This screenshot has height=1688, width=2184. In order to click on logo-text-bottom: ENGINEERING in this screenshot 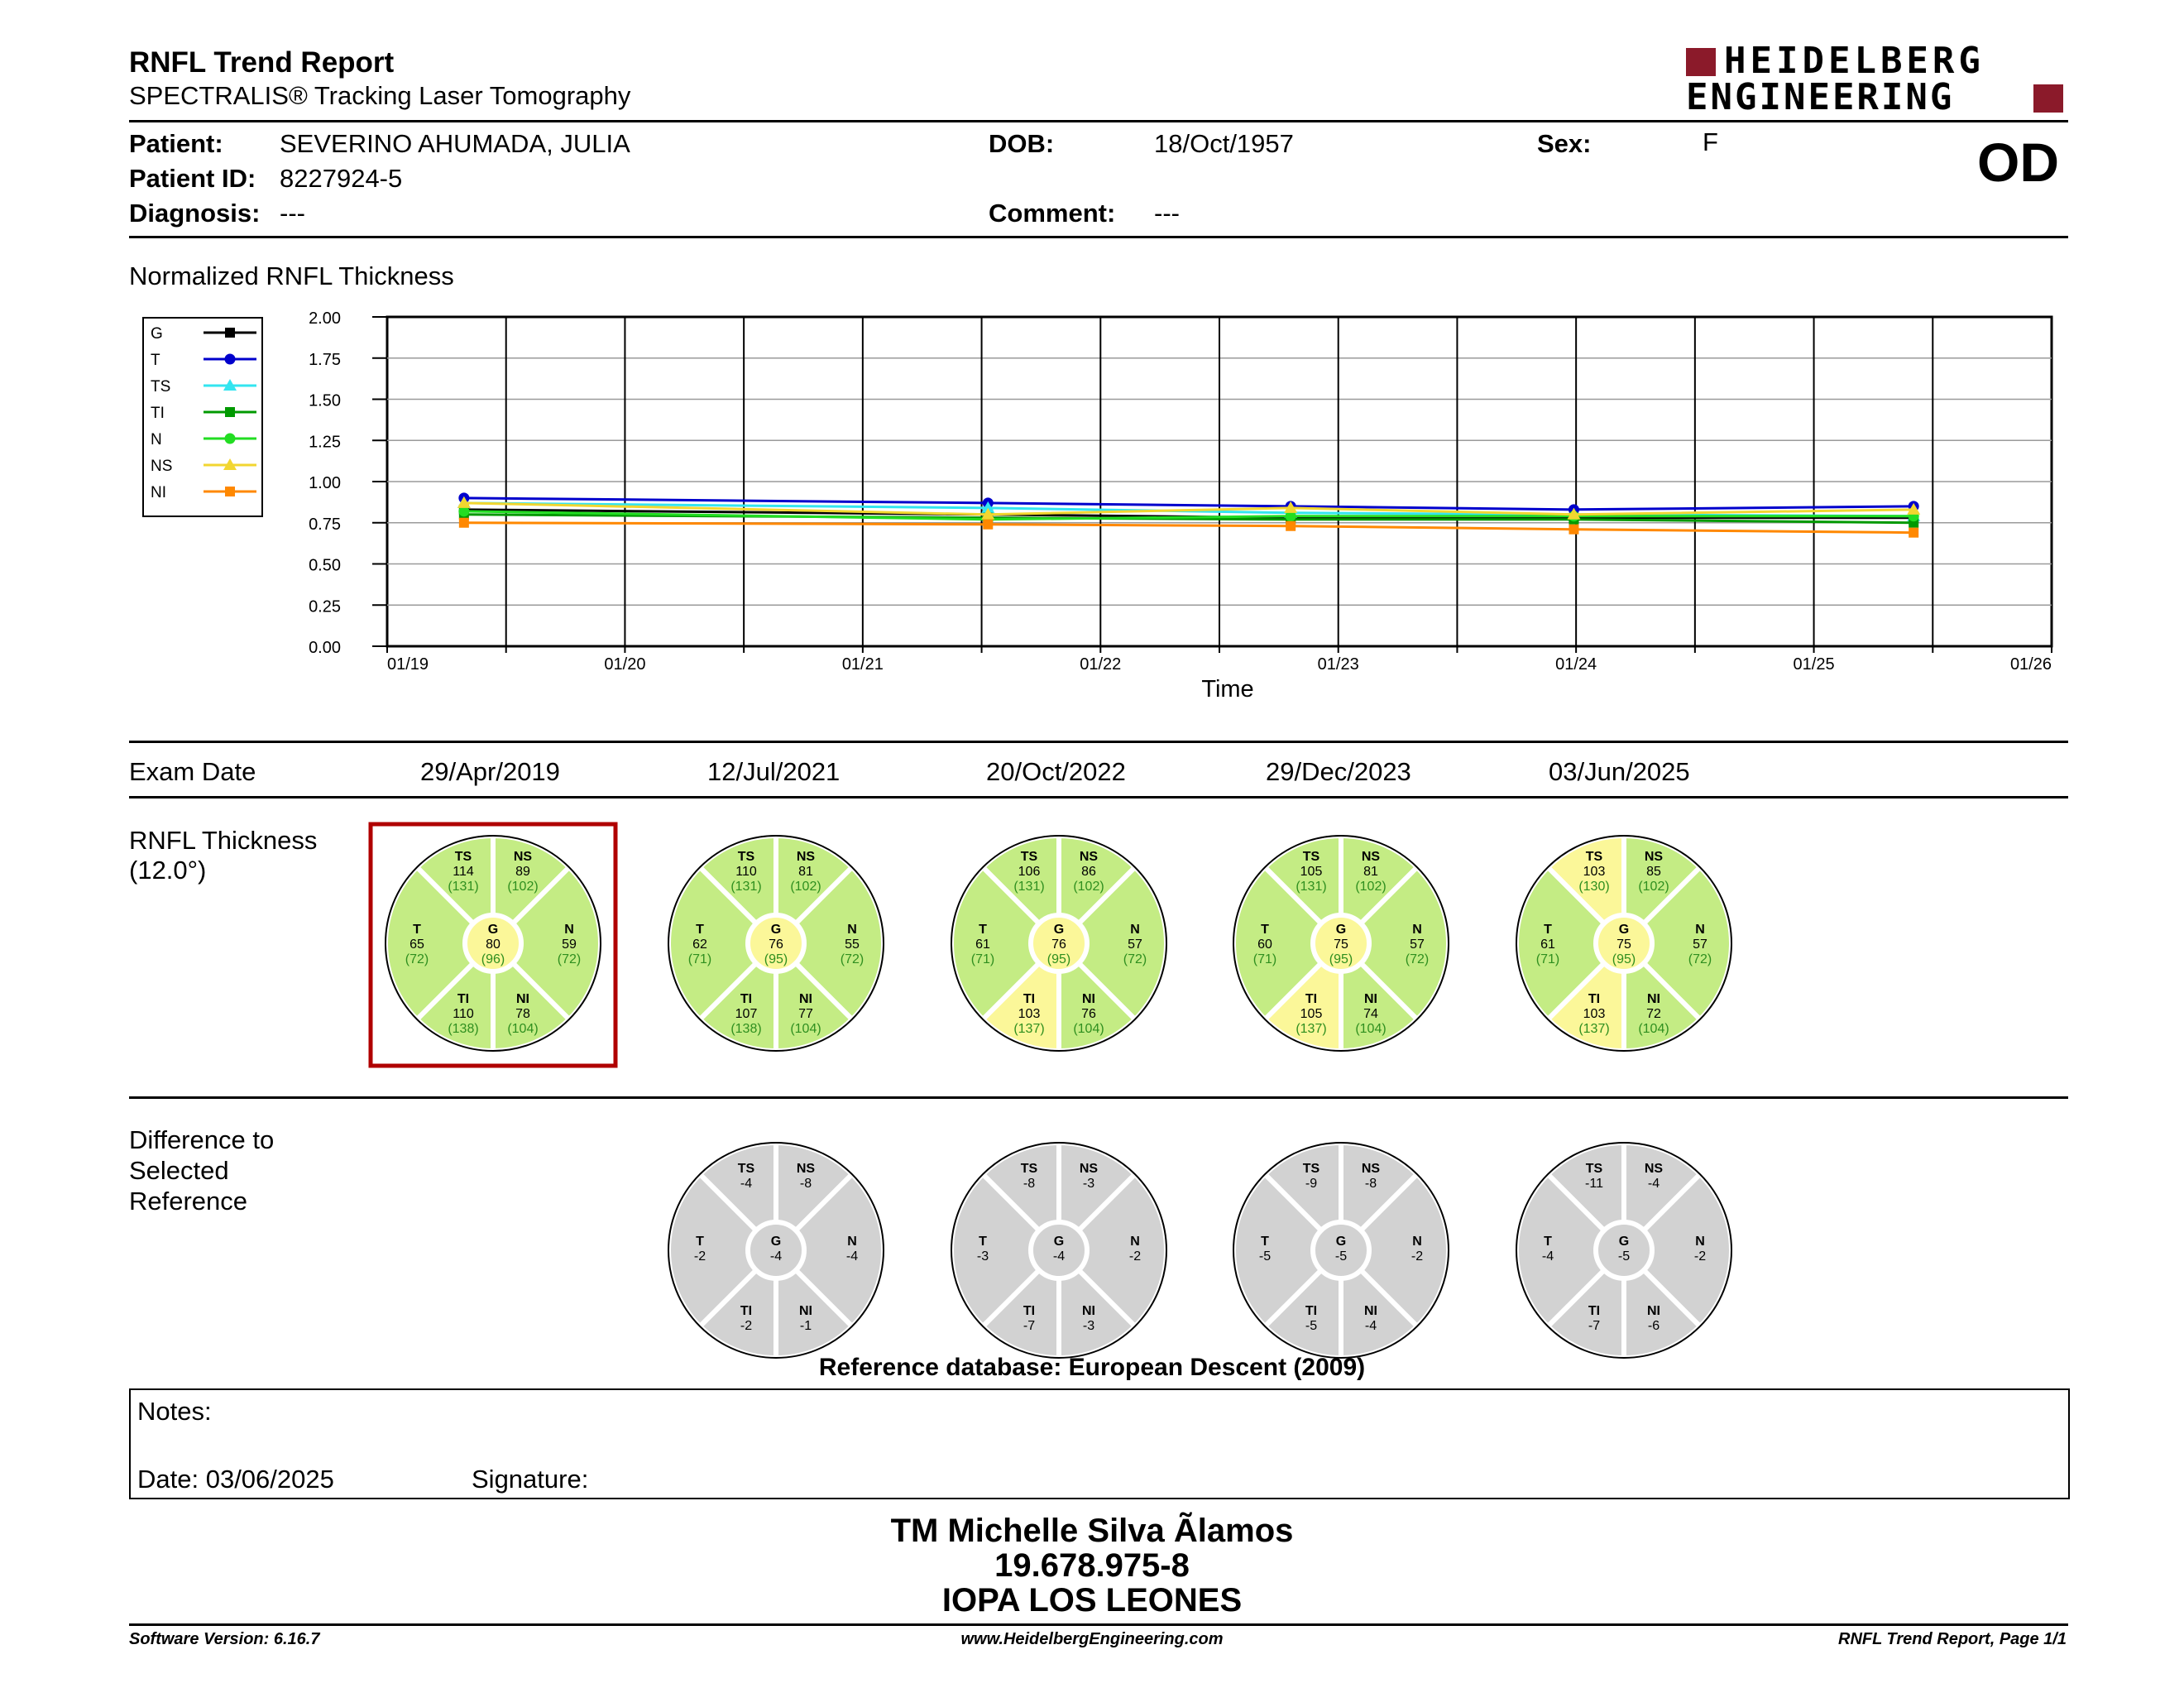, I will do `click(1820, 97)`.